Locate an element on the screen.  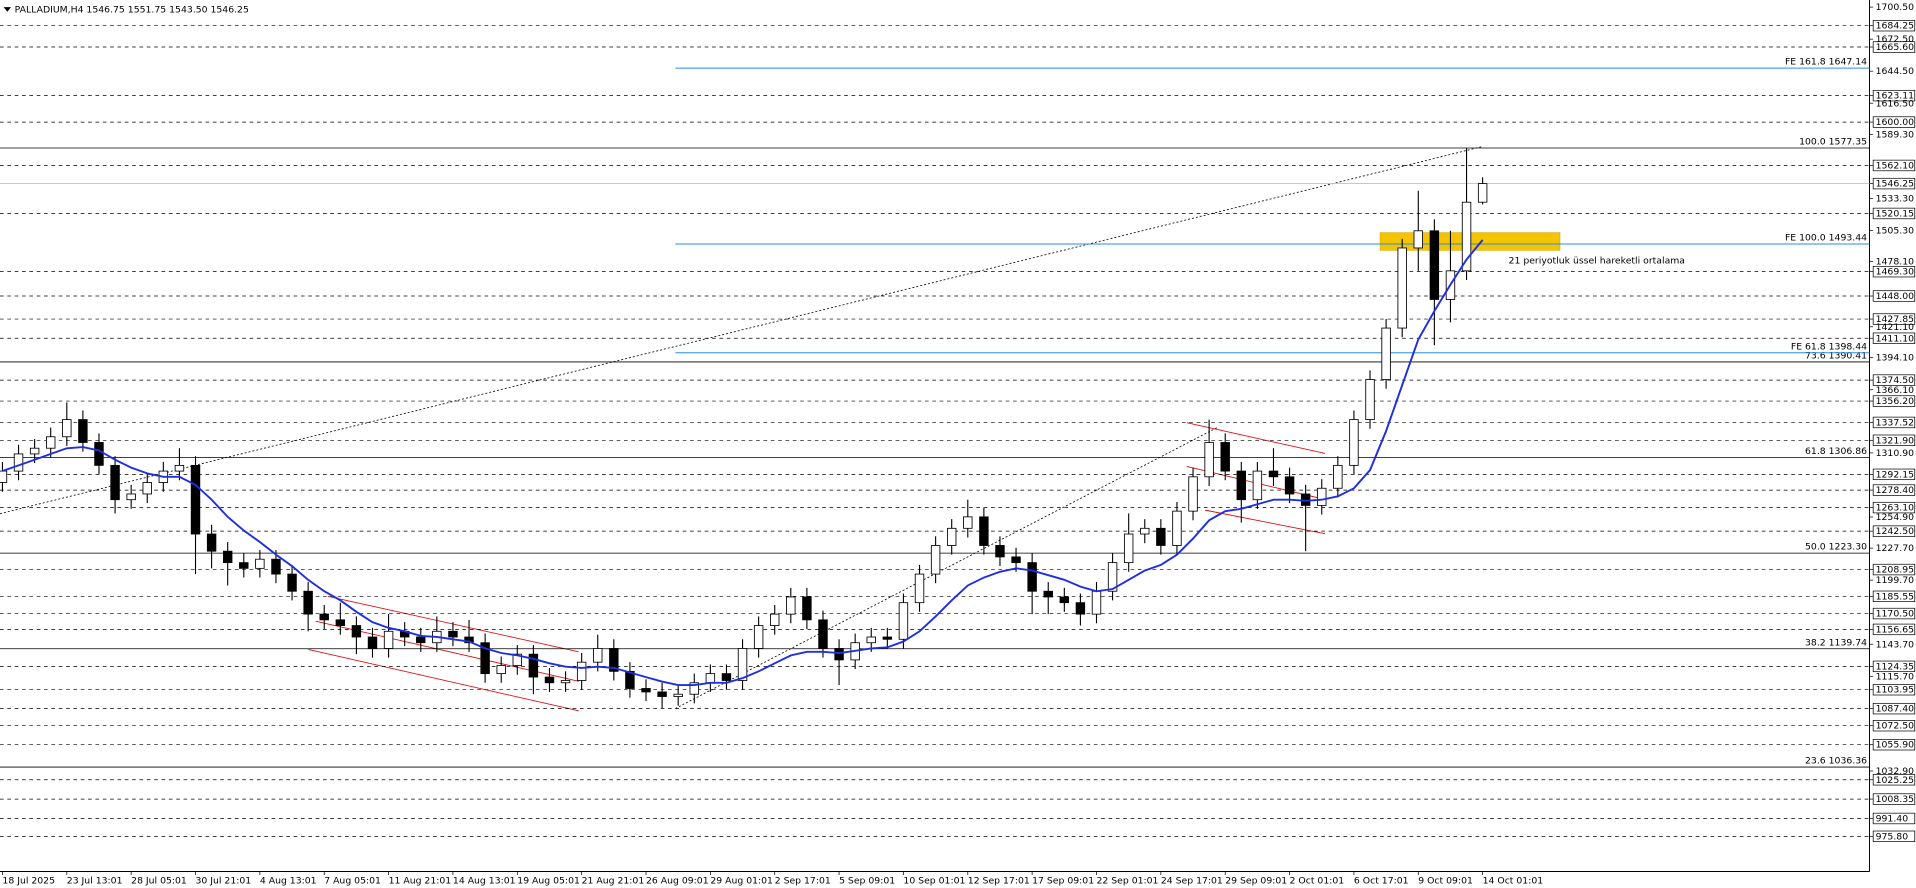
y-tick-label: 1025.25 is located at coordinates (1895, 781).